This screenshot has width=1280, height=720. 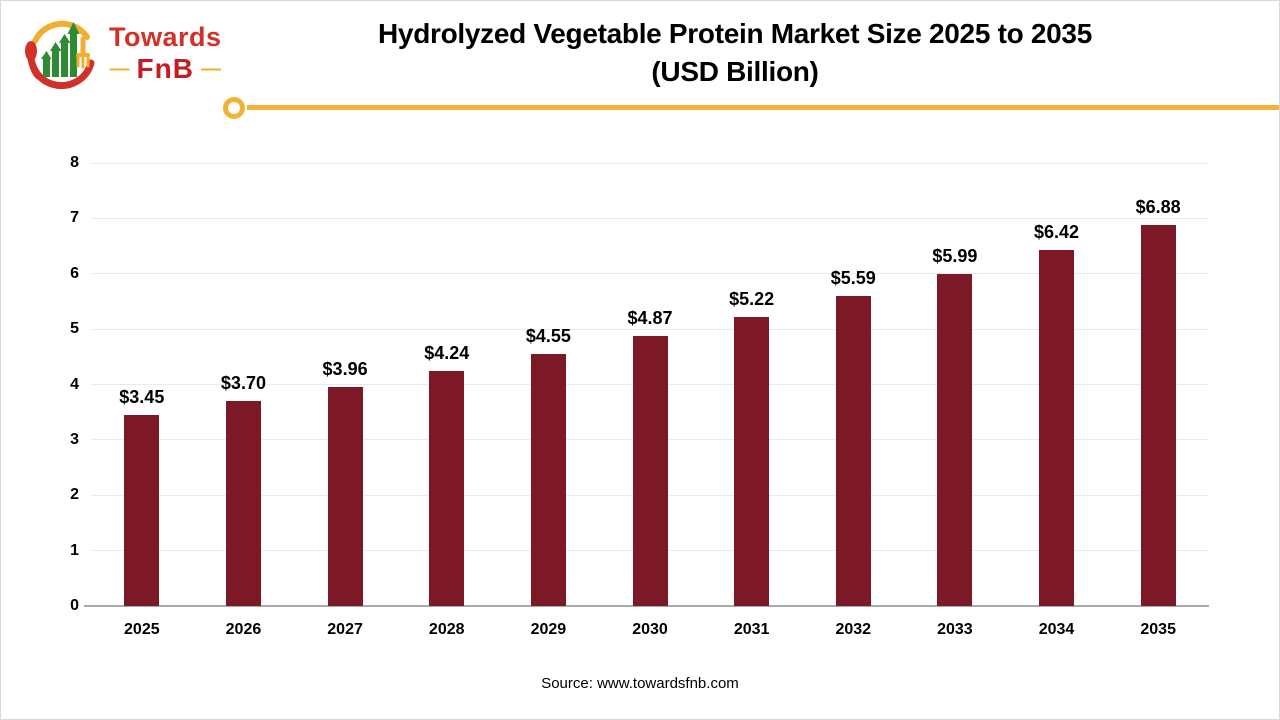 What do you see at coordinates (447, 353) in the screenshot?
I see `bar-value-label: $4.24` at bounding box center [447, 353].